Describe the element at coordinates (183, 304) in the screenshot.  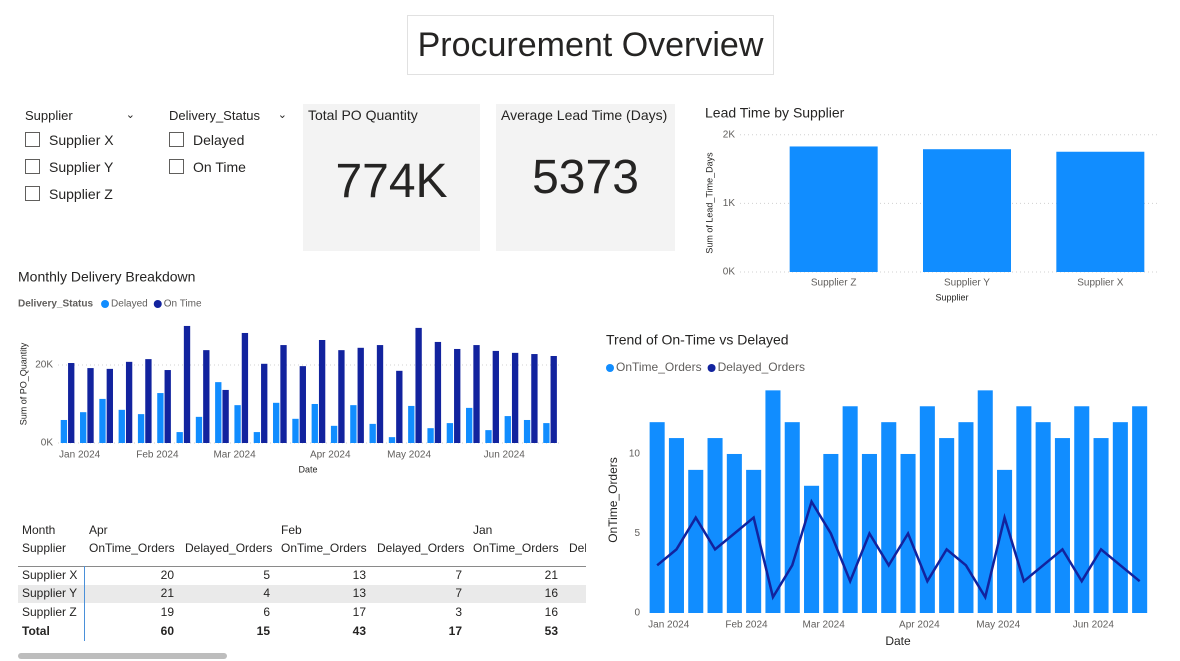
I see `legend-label: On Time` at that location.